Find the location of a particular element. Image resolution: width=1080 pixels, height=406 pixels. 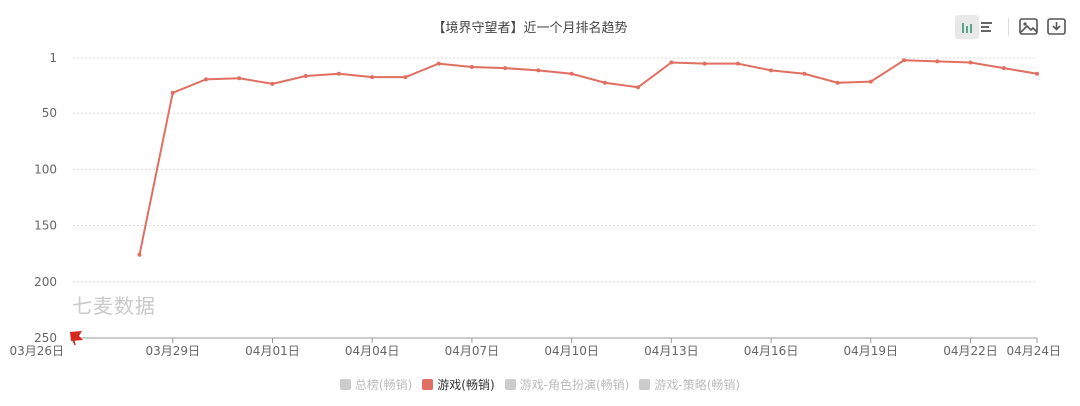

bar-chart-toggle-button is located at coordinates (967, 27).